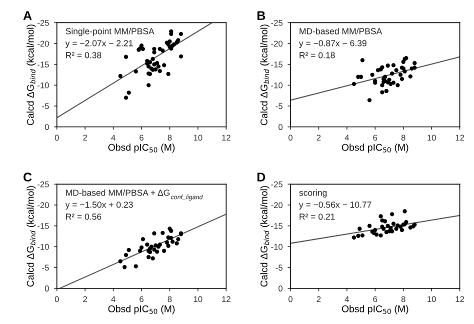 The width and height of the screenshot is (474, 324). I want to click on annotation: R² = 0.18, so click(317, 55).